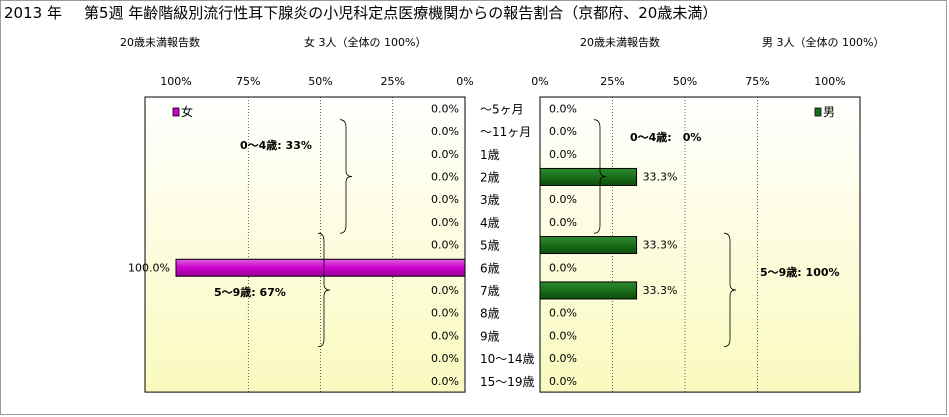 Image resolution: width=949 pixels, height=417 pixels. What do you see at coordinates (490, 314) in the screenshot?
I see `category-label: 8歳` at bounding box center [490, 314].